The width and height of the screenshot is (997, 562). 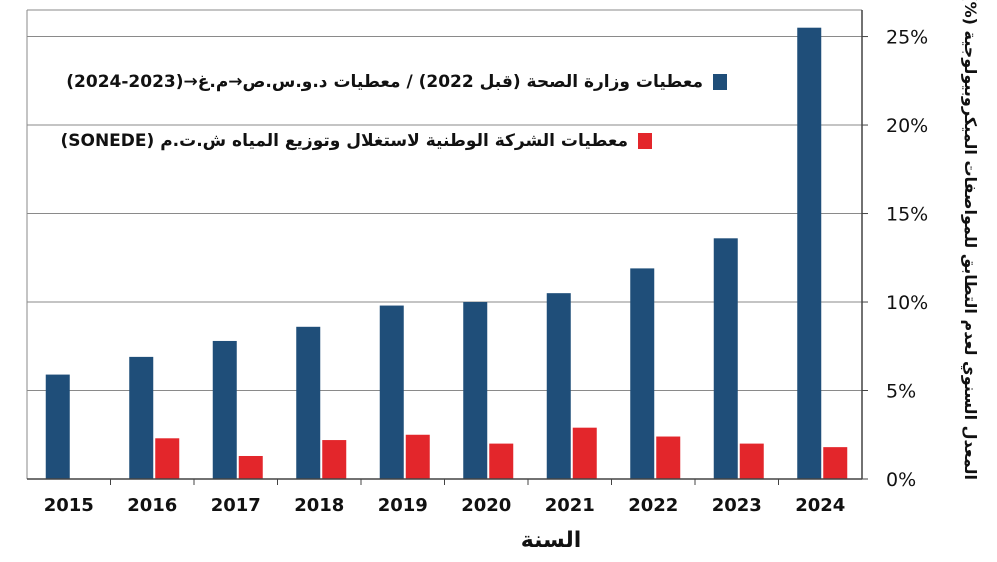 I want to click on bar-series-1-2017, so click(x=224, y=409).